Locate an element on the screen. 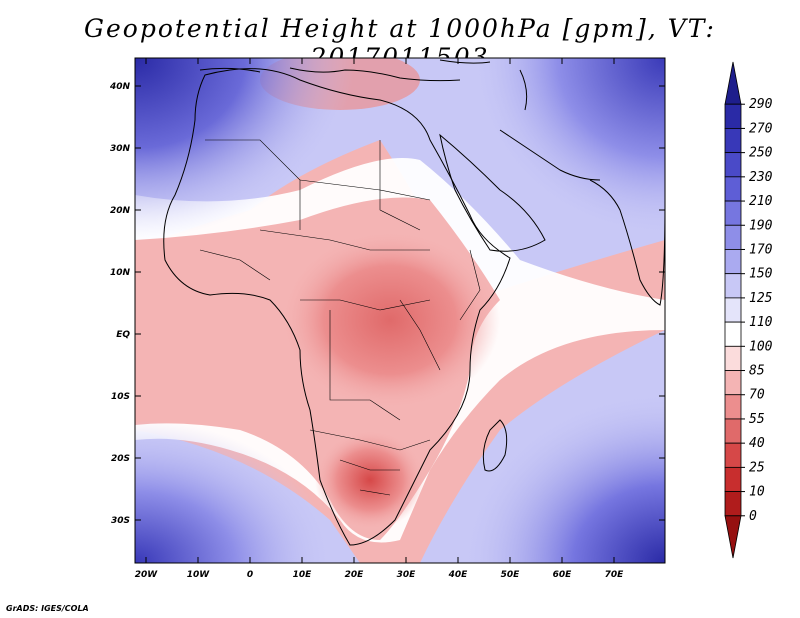 The width and height of the screenshot is (800, 618). colorbar-label: 125 is located at coordinates (761, 298).